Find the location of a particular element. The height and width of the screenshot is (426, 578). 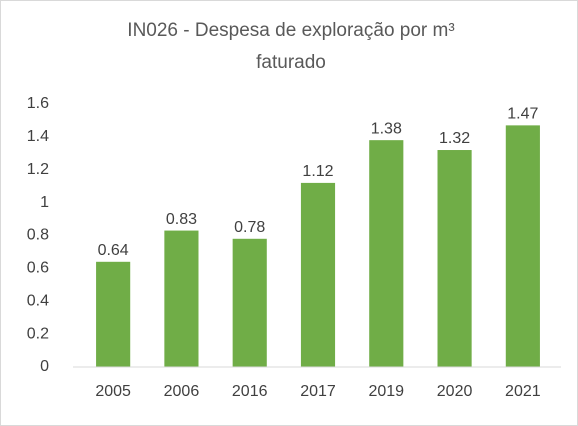

value-label: 0.64 is located at coordinates (113, 250).